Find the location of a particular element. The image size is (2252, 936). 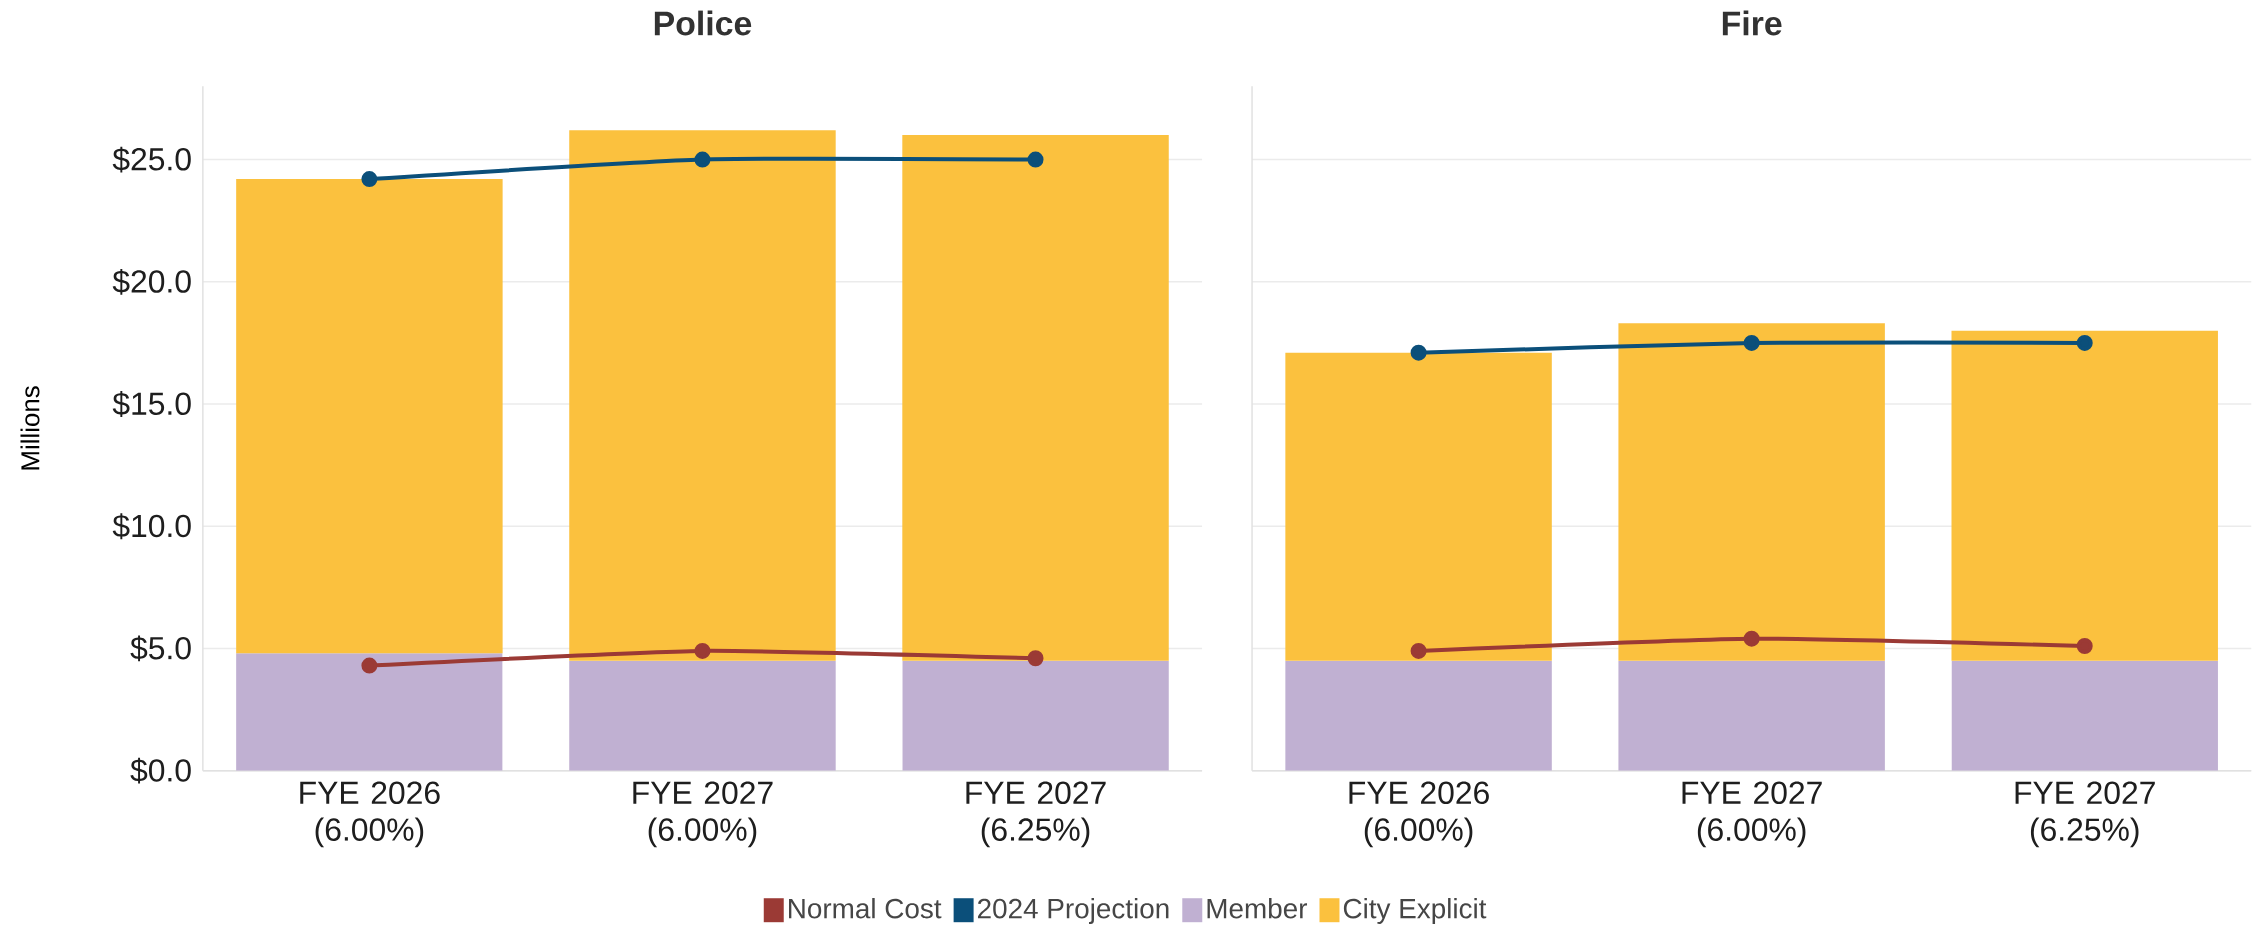

y-tick-label: $15.0 is located at coordinates (151, 404).